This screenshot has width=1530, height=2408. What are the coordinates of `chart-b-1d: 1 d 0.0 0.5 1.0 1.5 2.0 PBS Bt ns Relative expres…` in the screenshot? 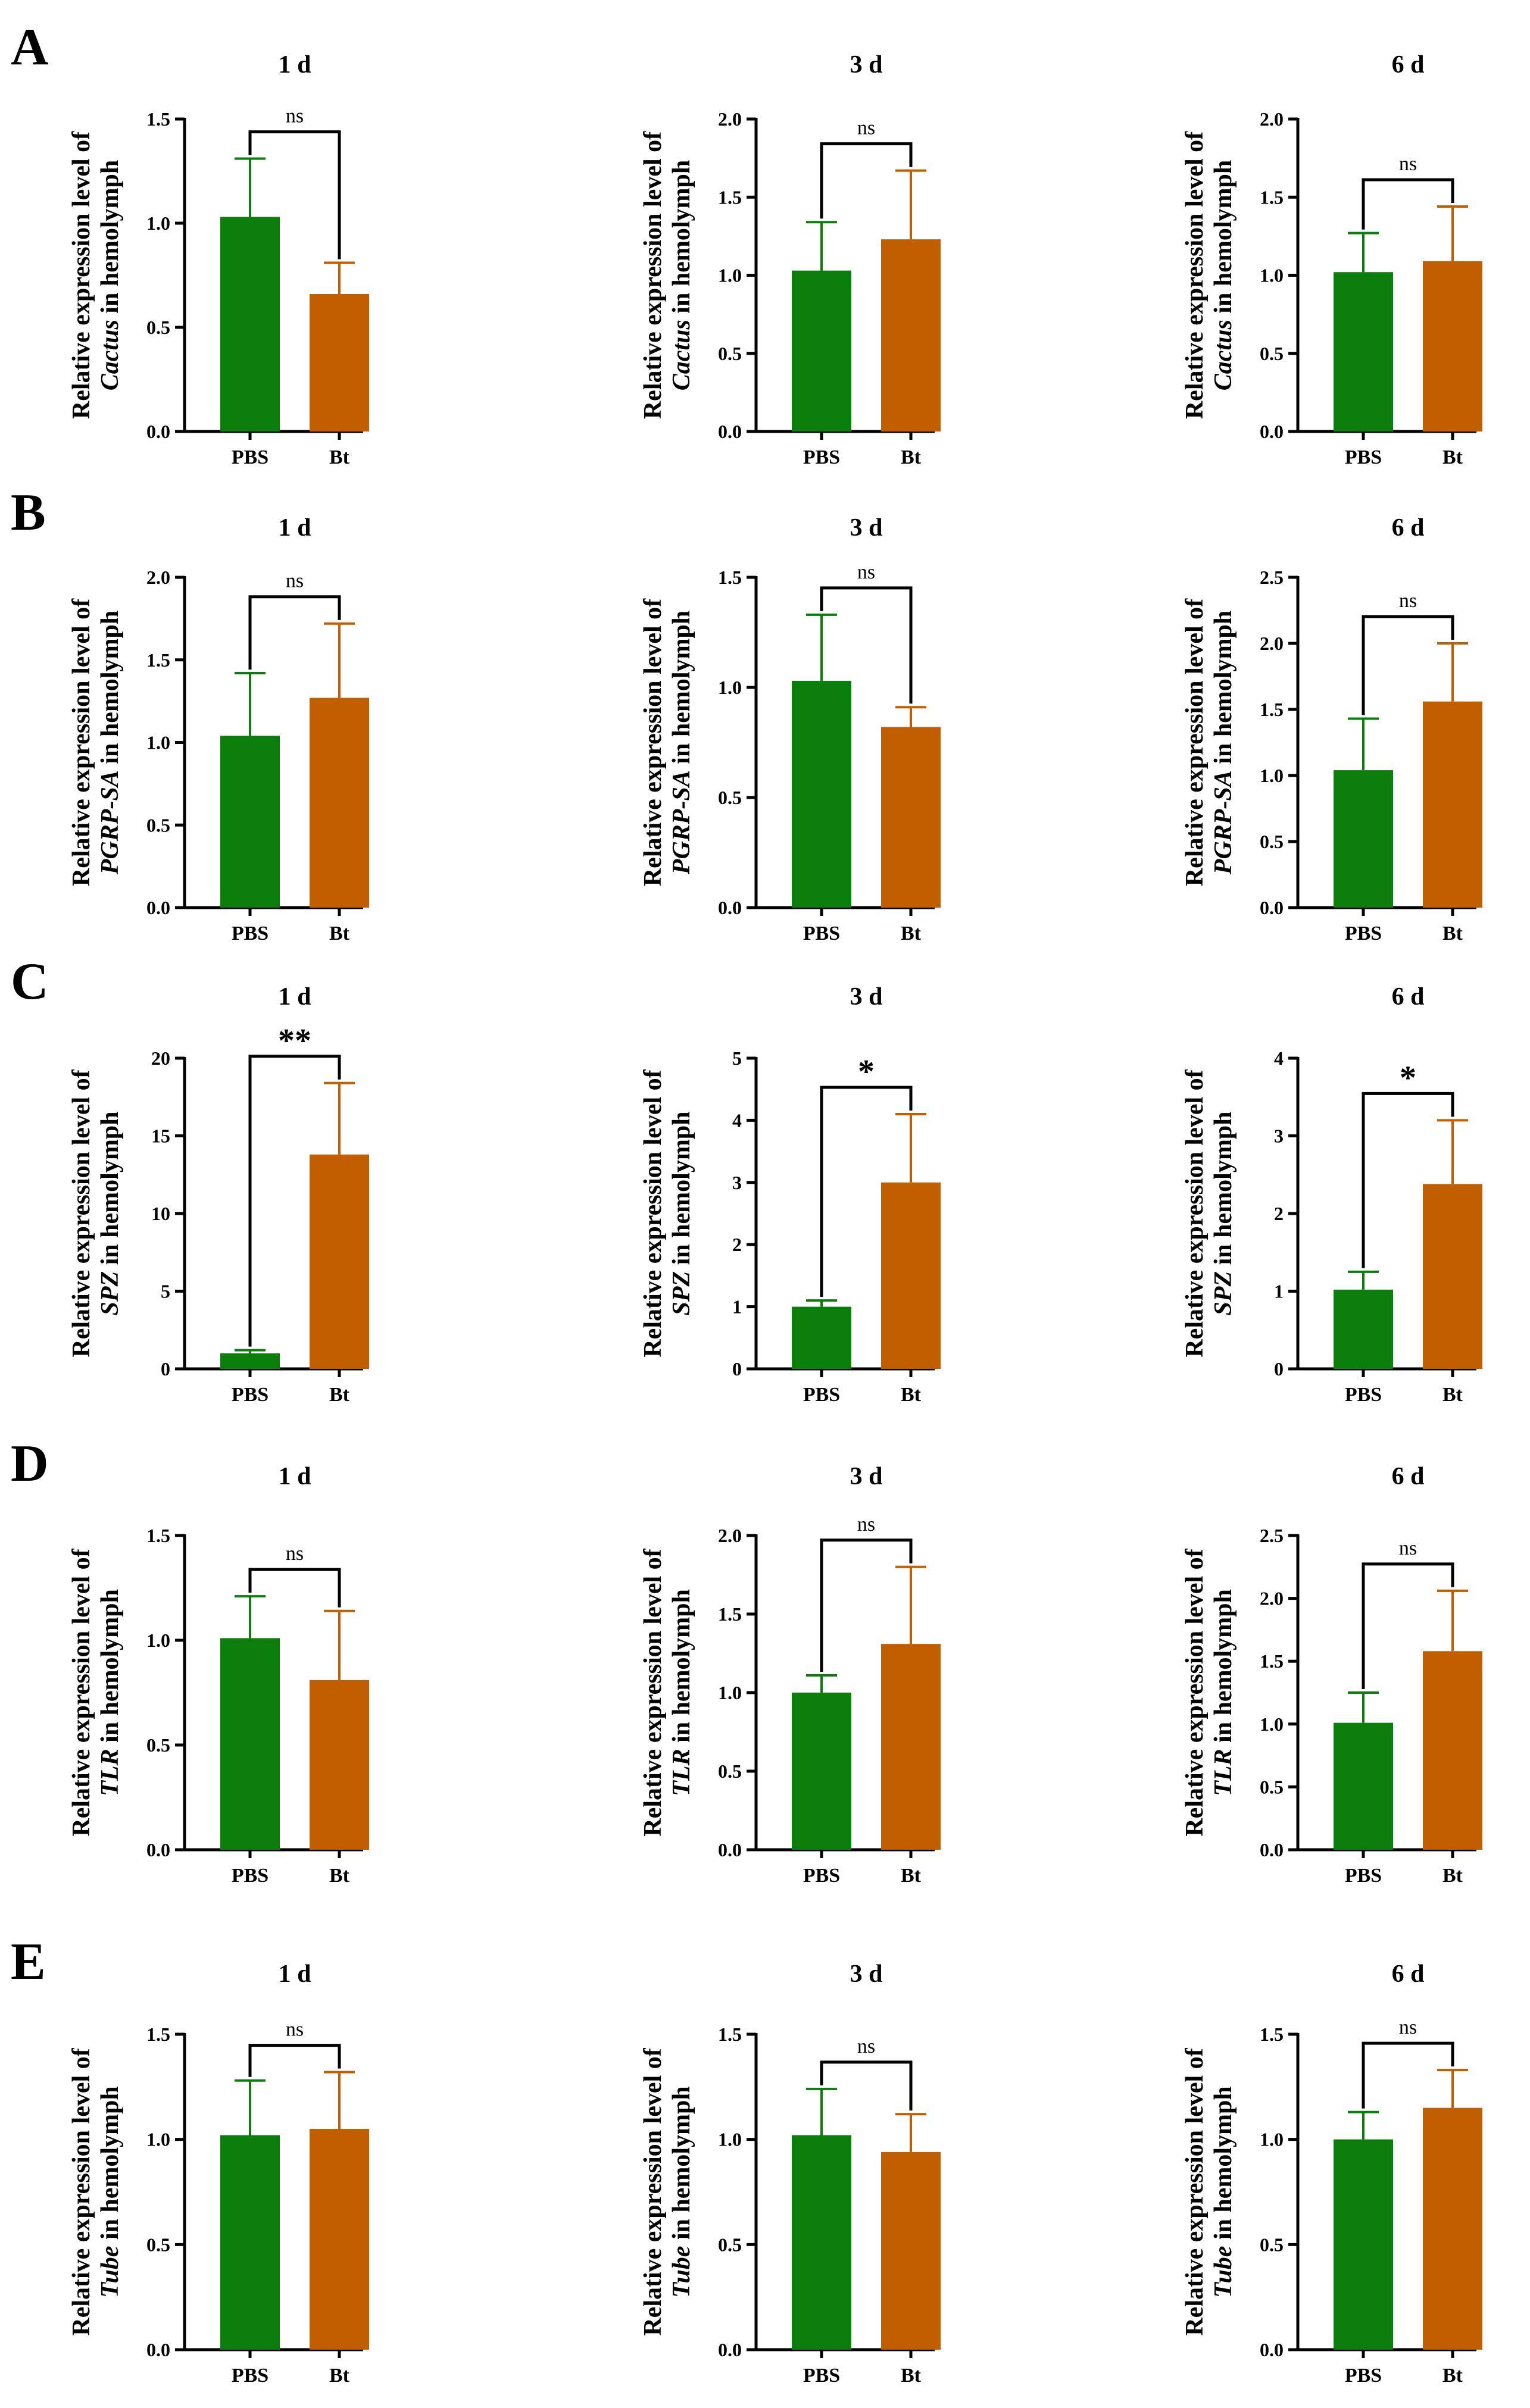 It's located at (218, 730).